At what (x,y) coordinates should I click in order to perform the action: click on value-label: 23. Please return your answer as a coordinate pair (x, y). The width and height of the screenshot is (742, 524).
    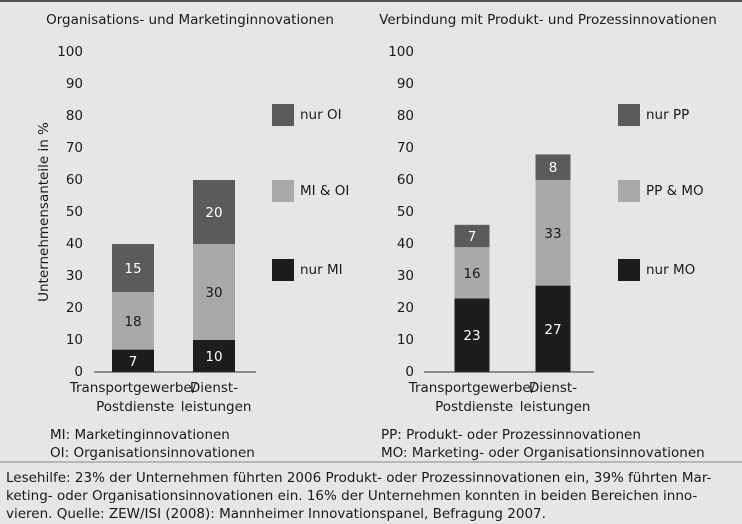
    Looking at the image, I should click on (471, 336).